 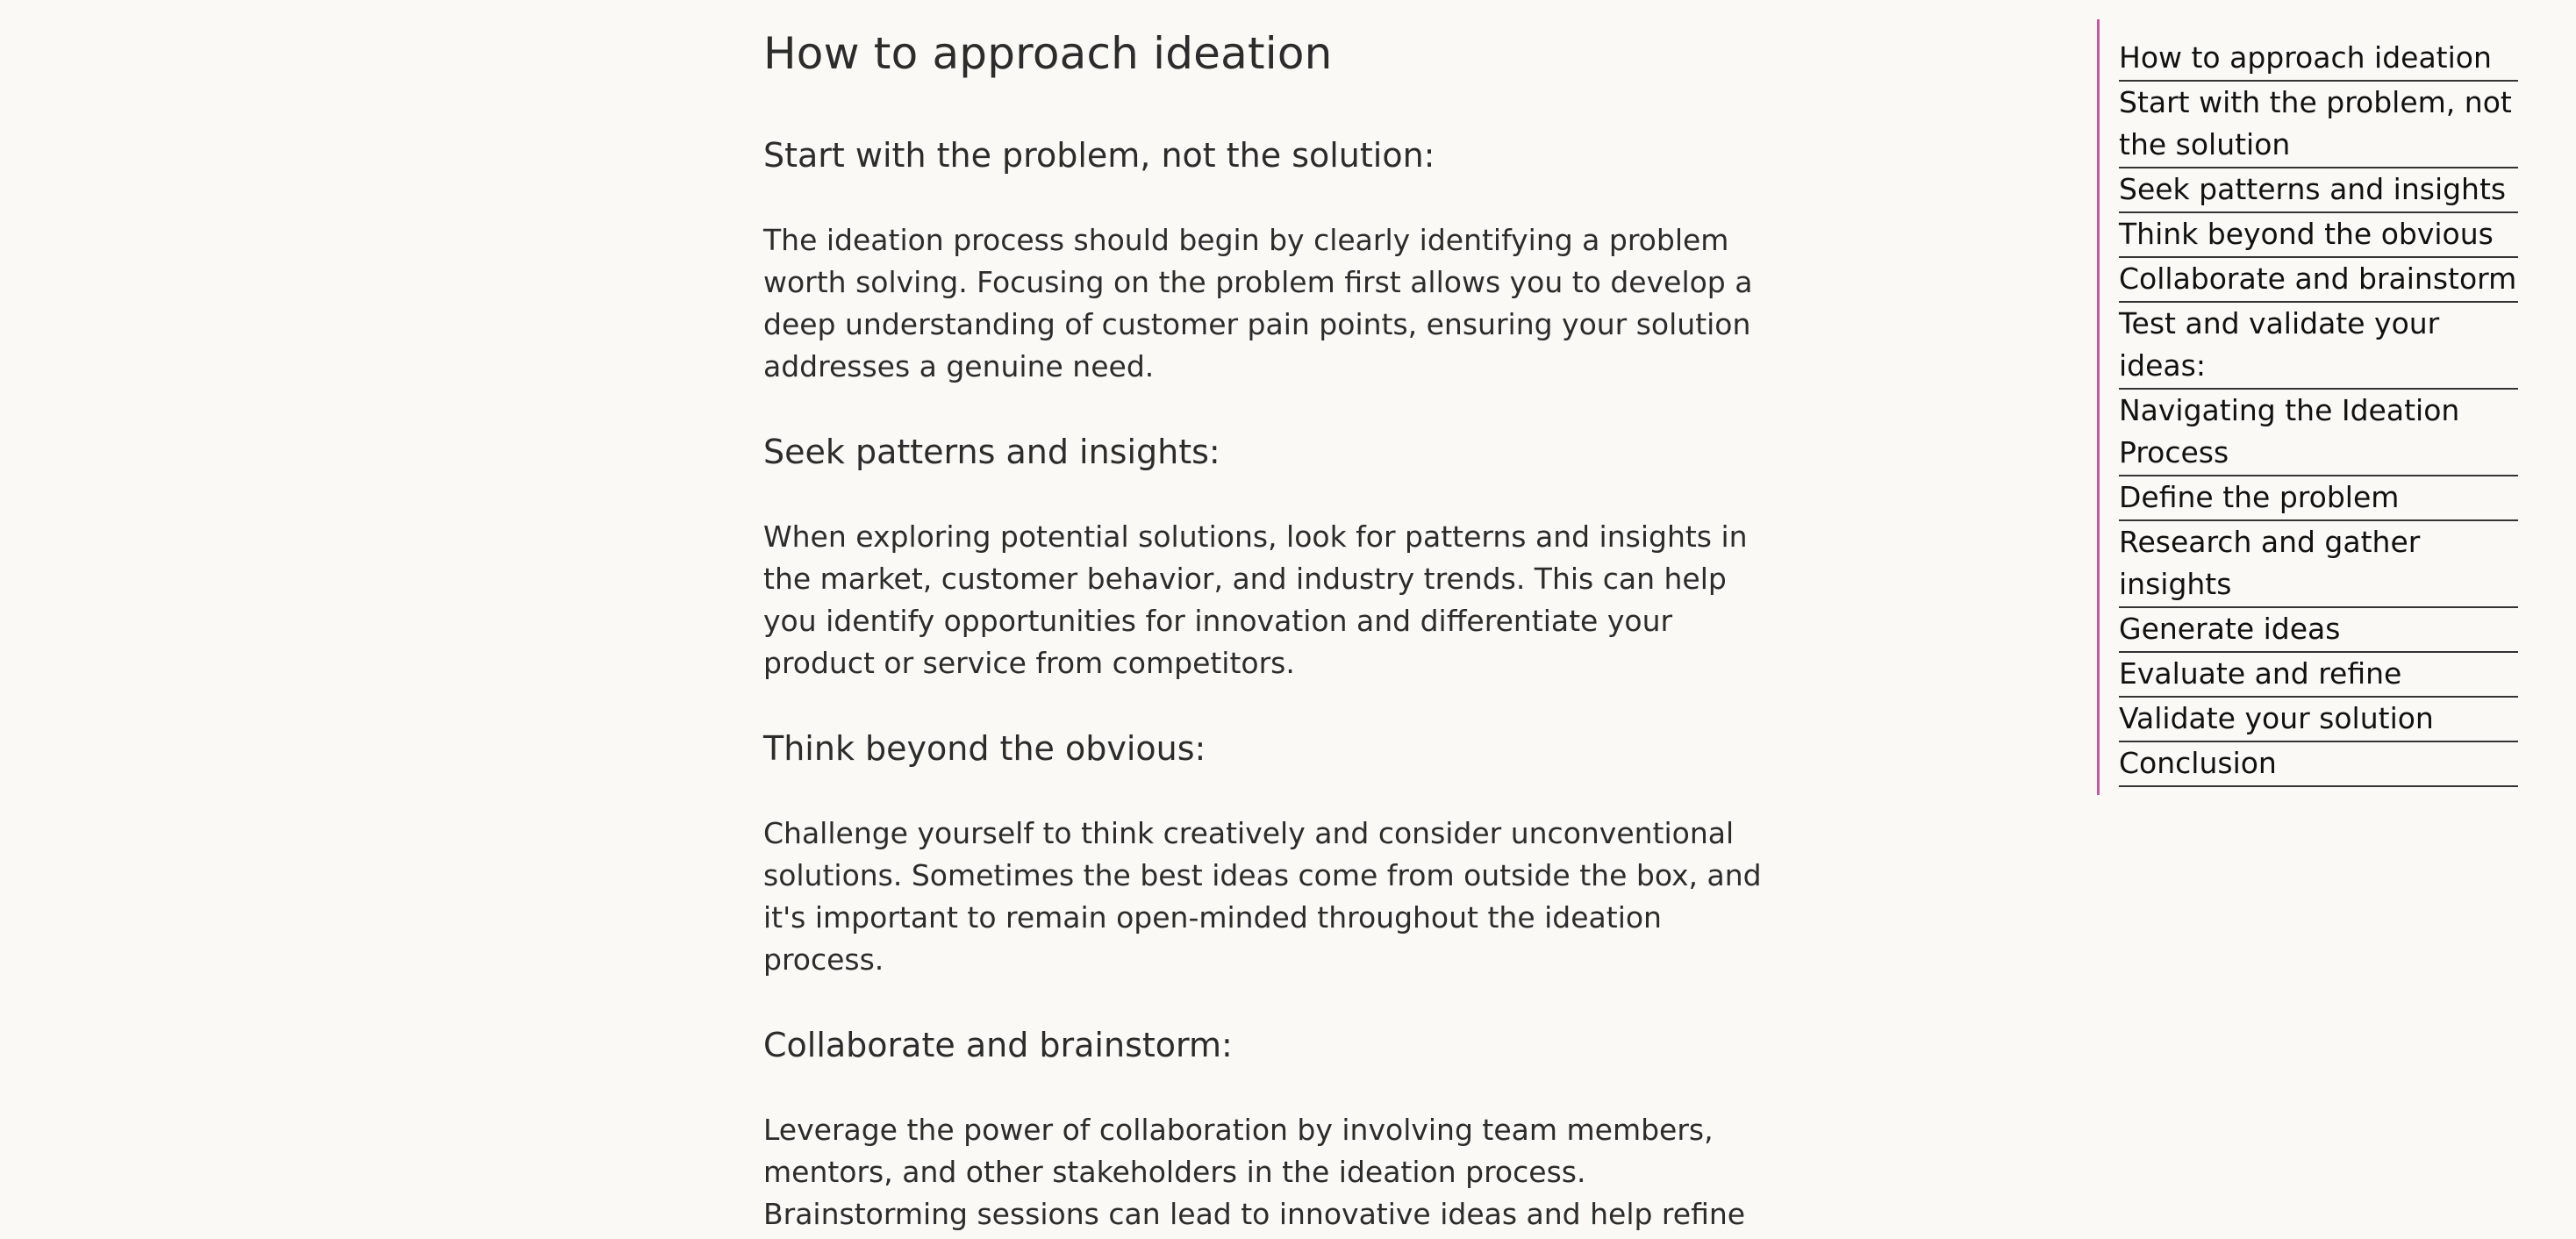 I want to click on toc-link-start-with-the-problem: Start with the problem, not the solution, so click(x=2318, y=125).